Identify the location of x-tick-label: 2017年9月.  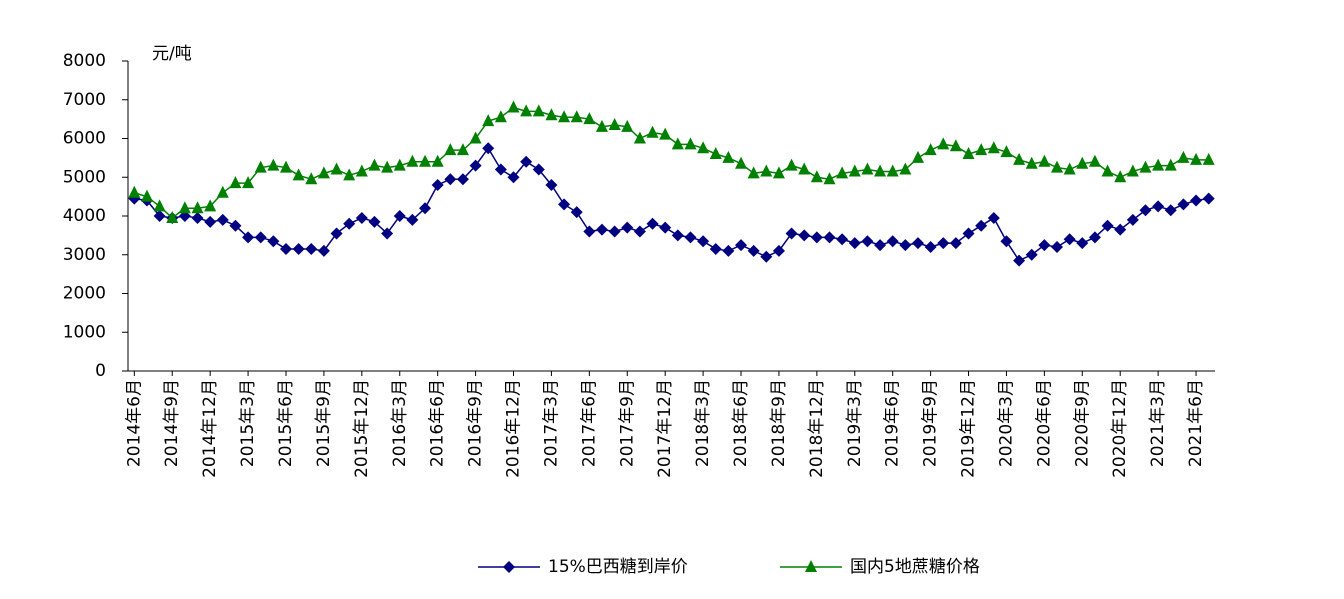
(627, 423).